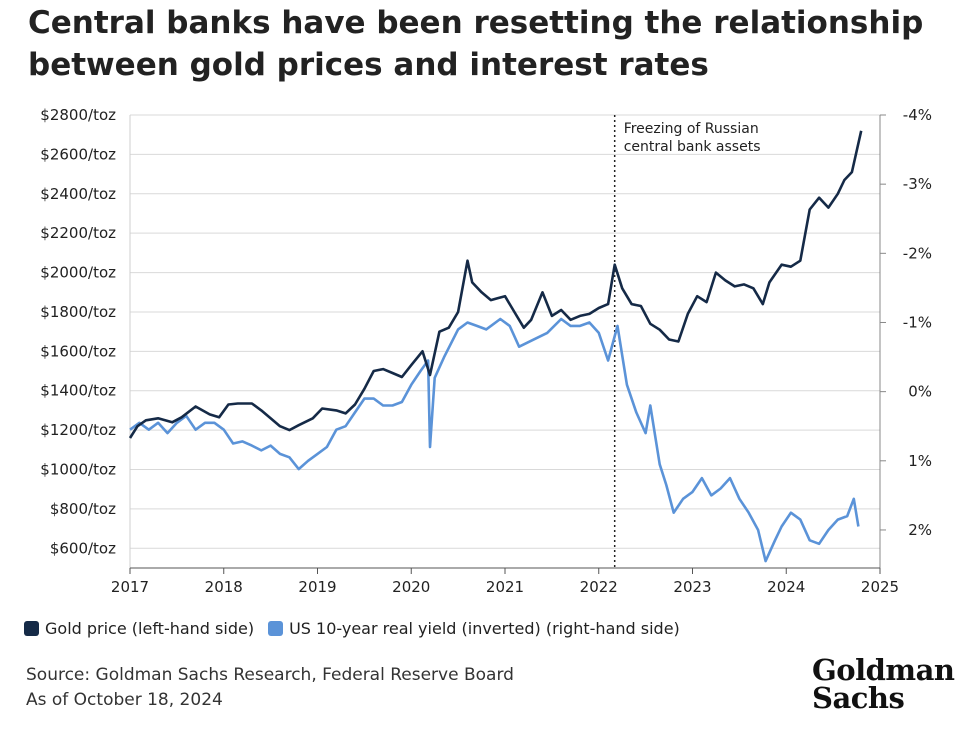  Describe the element at coordinates (124, 700) in the screenshot. I see `as-of-date: As of October 18, 2024` at that location.